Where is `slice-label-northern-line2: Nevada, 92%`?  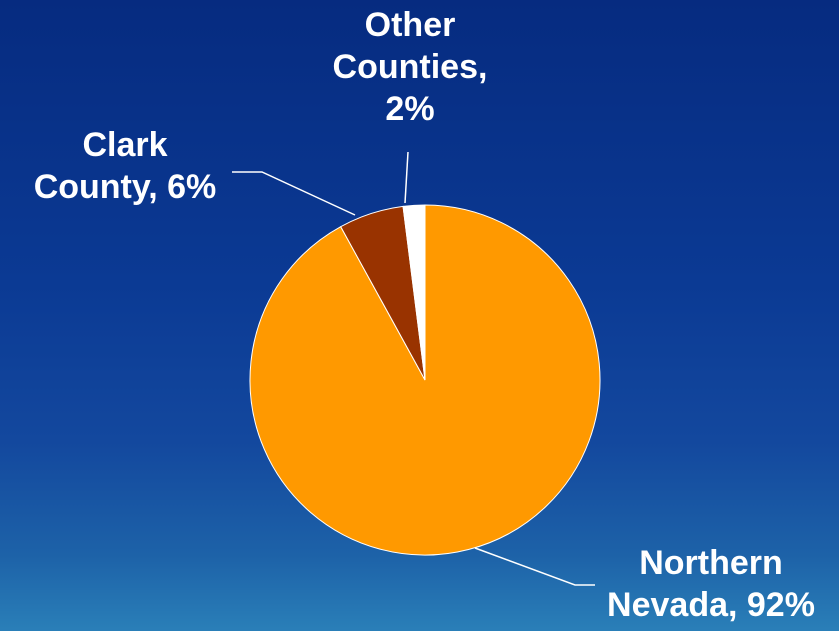 slice-label-northern-line2: Nevada, 92% is located at coordinates (711, 605).